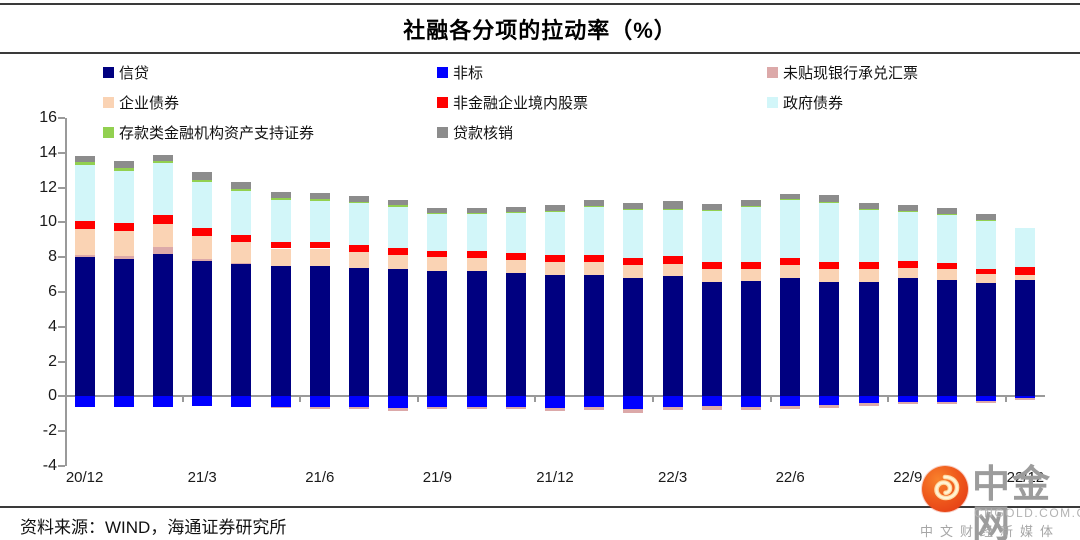 The image size is (1080, 540). I want to click on footer-rule, so click(540, 507).